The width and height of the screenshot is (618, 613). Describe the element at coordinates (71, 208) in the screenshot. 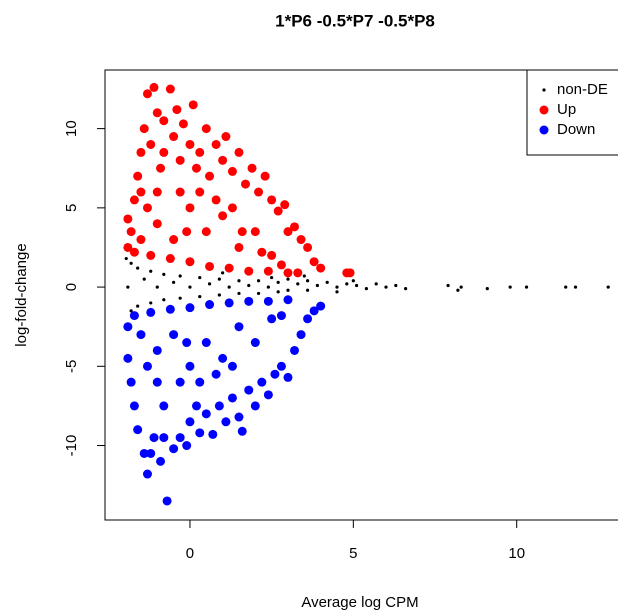

I see `y-tick-label: 5` at that location.